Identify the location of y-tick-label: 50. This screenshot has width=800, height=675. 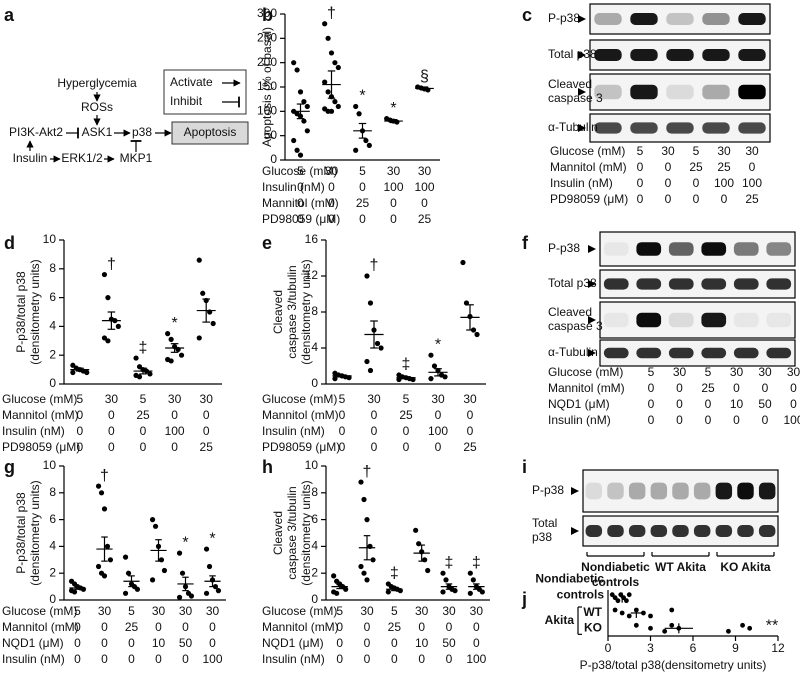
(271, 135).